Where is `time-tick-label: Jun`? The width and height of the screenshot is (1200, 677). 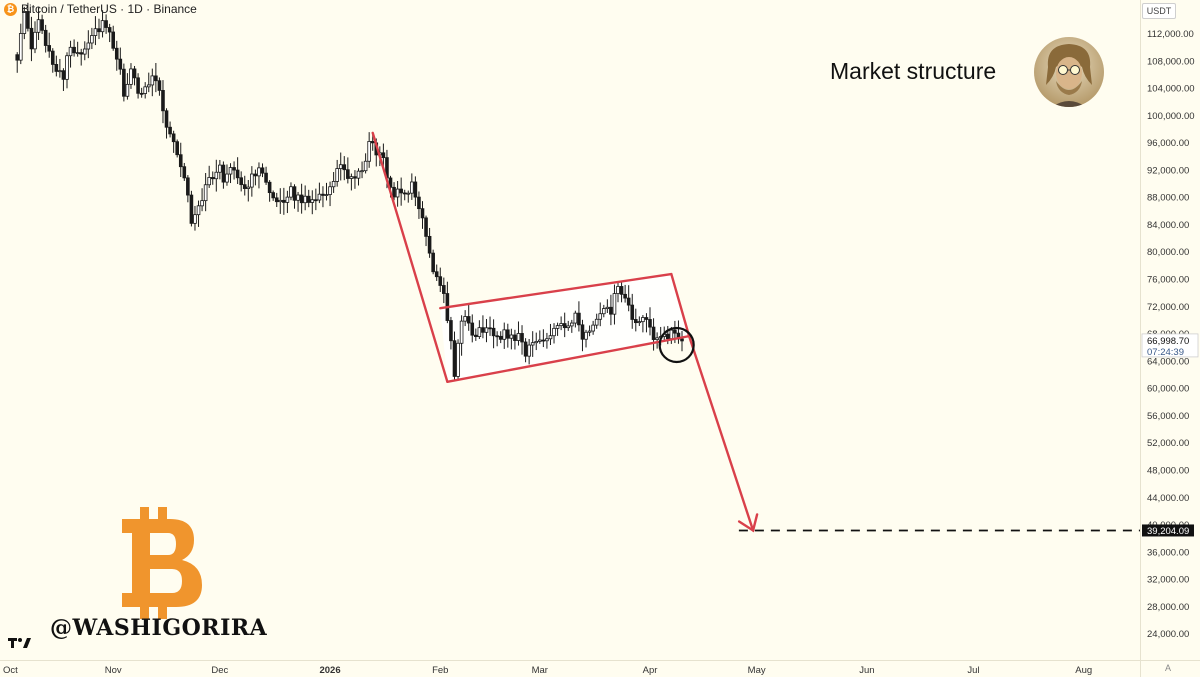
time-tick-label: Jun is located at coordinates (866, 670).